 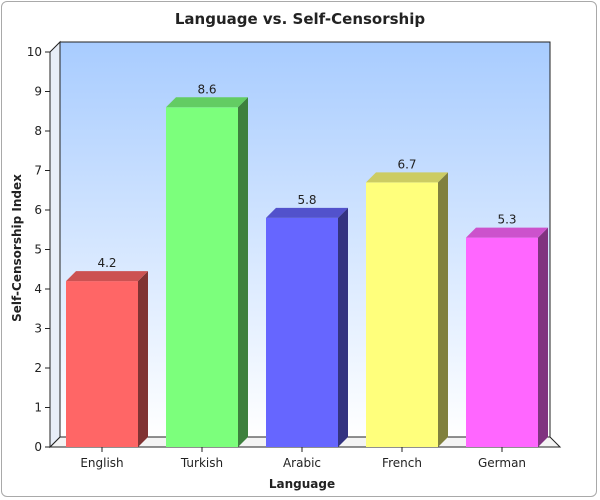 What do you see at coordinates (38, 408) in the screenshot?
I see `y-tick-label: 1` at bounding box center [38, 408].